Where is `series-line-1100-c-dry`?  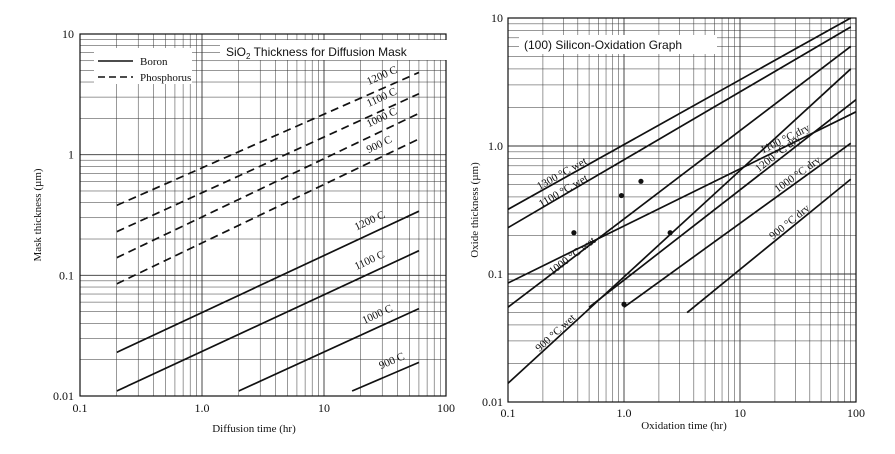
series-line-1100-c-dry is located at coordinates (682, 197).